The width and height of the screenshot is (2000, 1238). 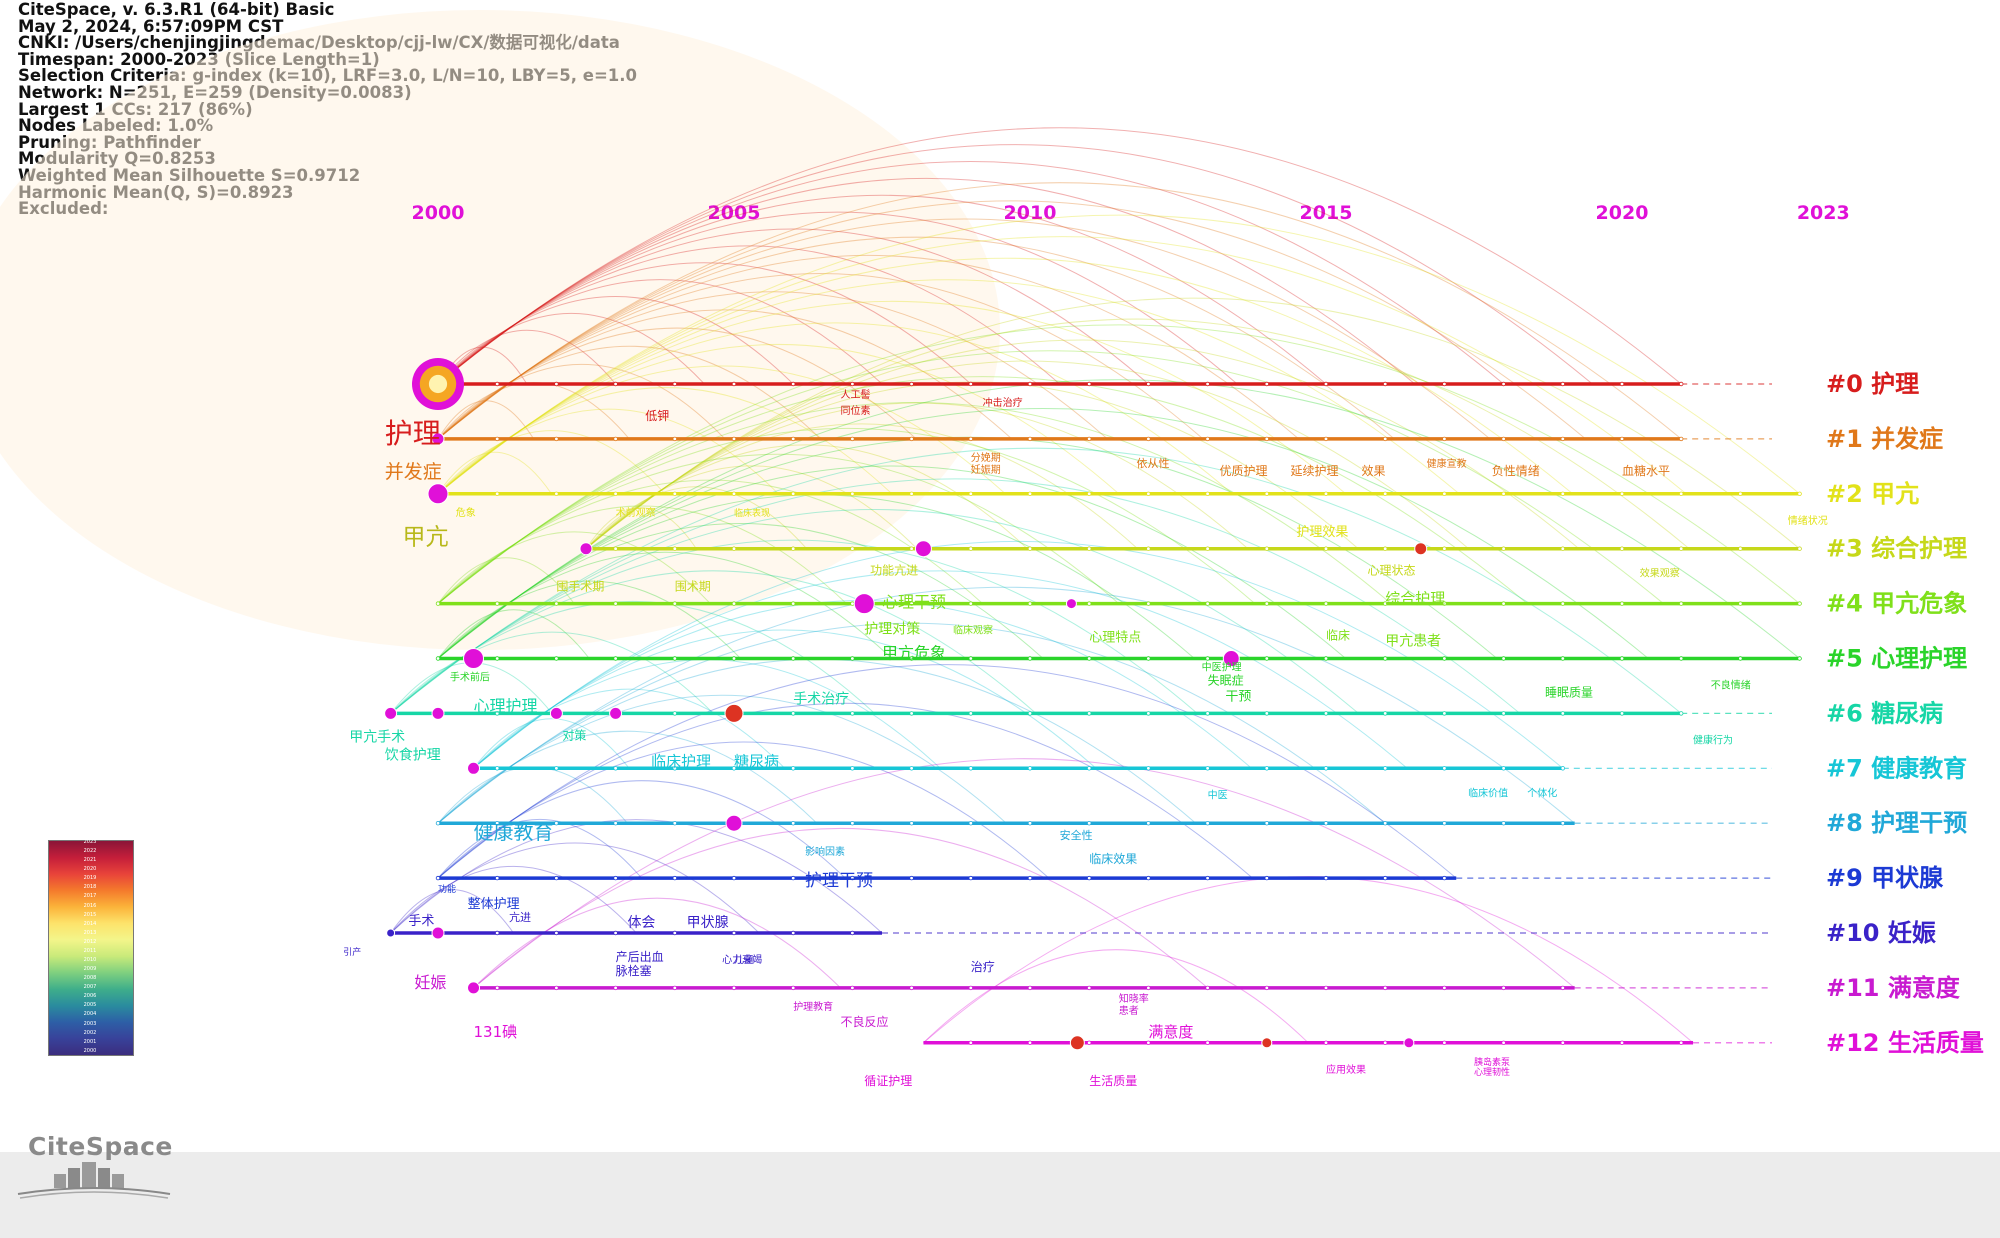 I want to click on keyword-label: 效果观察, so click(x=1660, y=573).